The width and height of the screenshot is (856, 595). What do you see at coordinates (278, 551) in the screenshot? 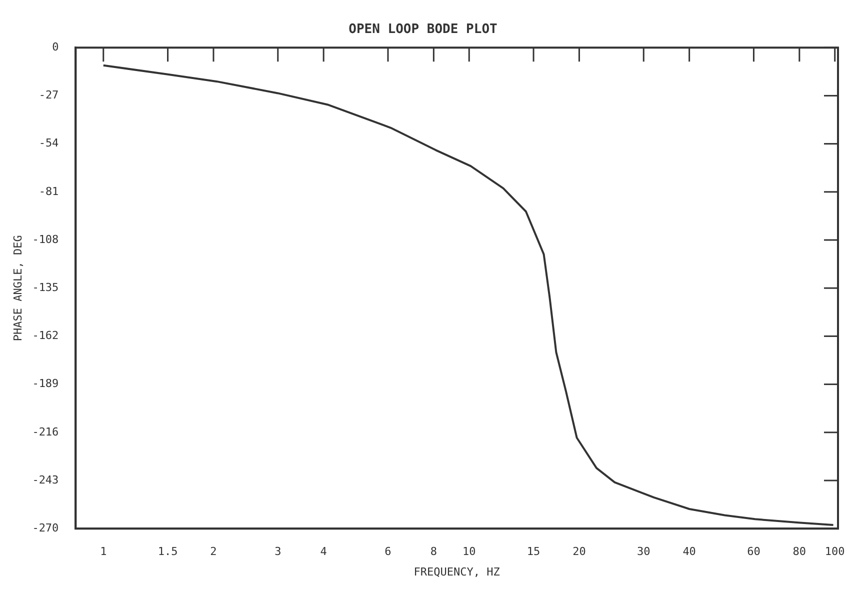
I see `x-tick-label: 3` at bounding box center [278, 551].